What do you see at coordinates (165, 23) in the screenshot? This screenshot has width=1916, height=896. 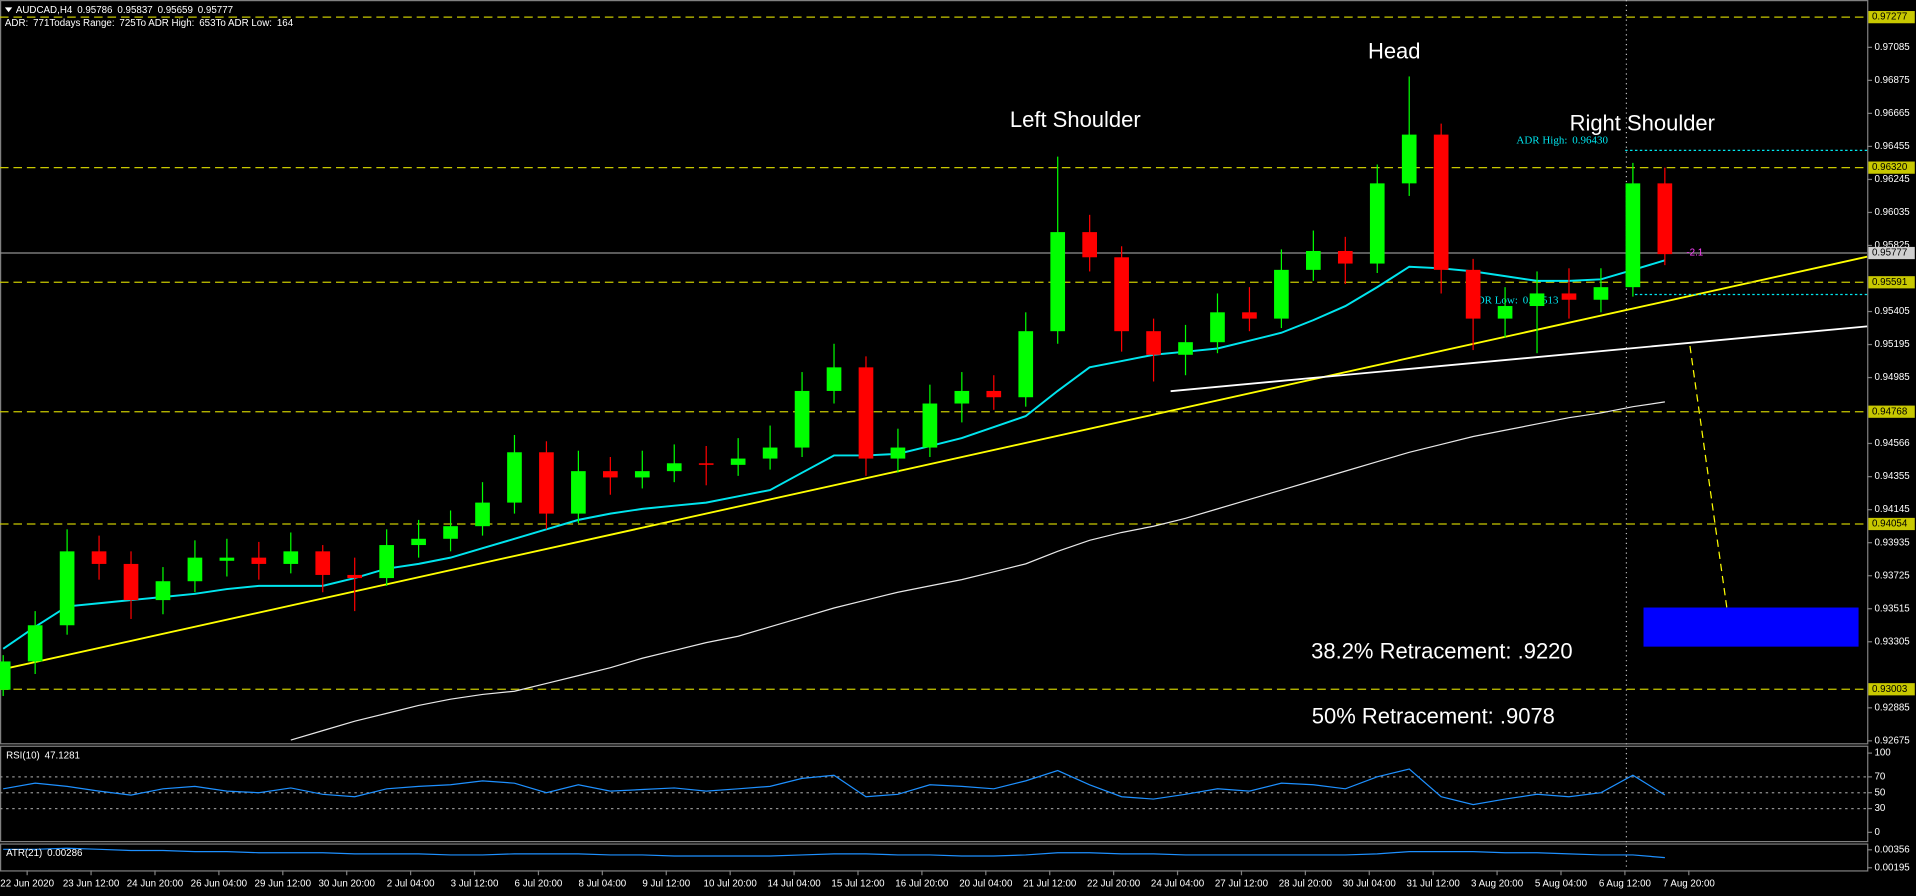 I see `text-part: To ADR High:` at bounding box center [165, 23].